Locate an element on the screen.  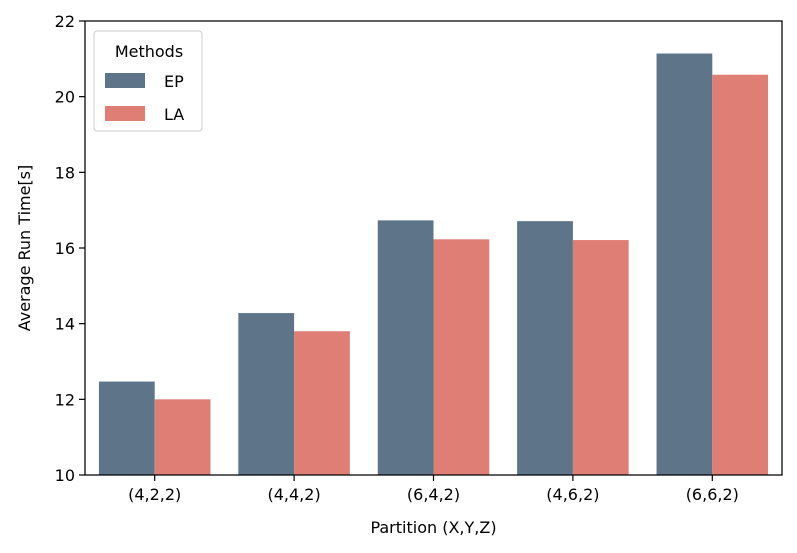
legend-label-ep: EP is located at coordinates (174, 81).